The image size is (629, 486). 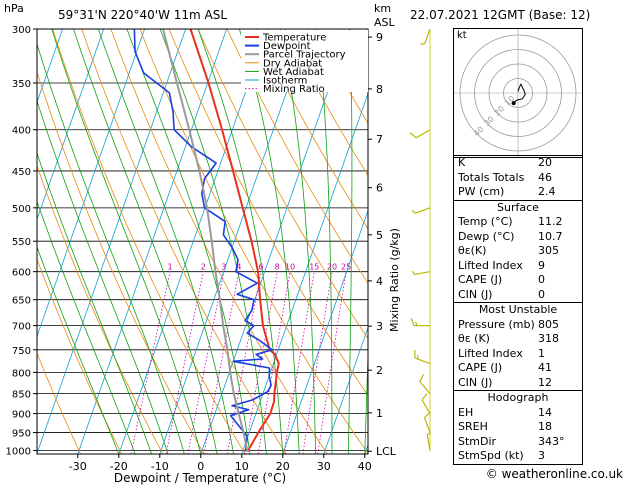 What do you see at coordinates (518, 295) in the screenshot?
I see `surface-row: CIN (J) 0` at bounding box center [518, 295].